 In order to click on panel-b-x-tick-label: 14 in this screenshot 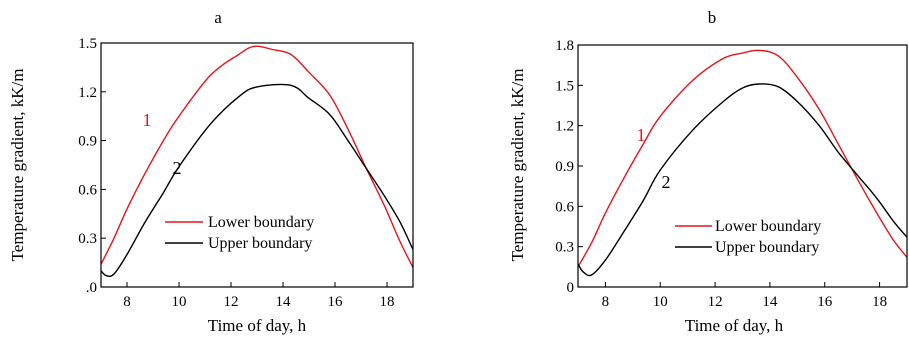, I will do `click(770, 302)`.